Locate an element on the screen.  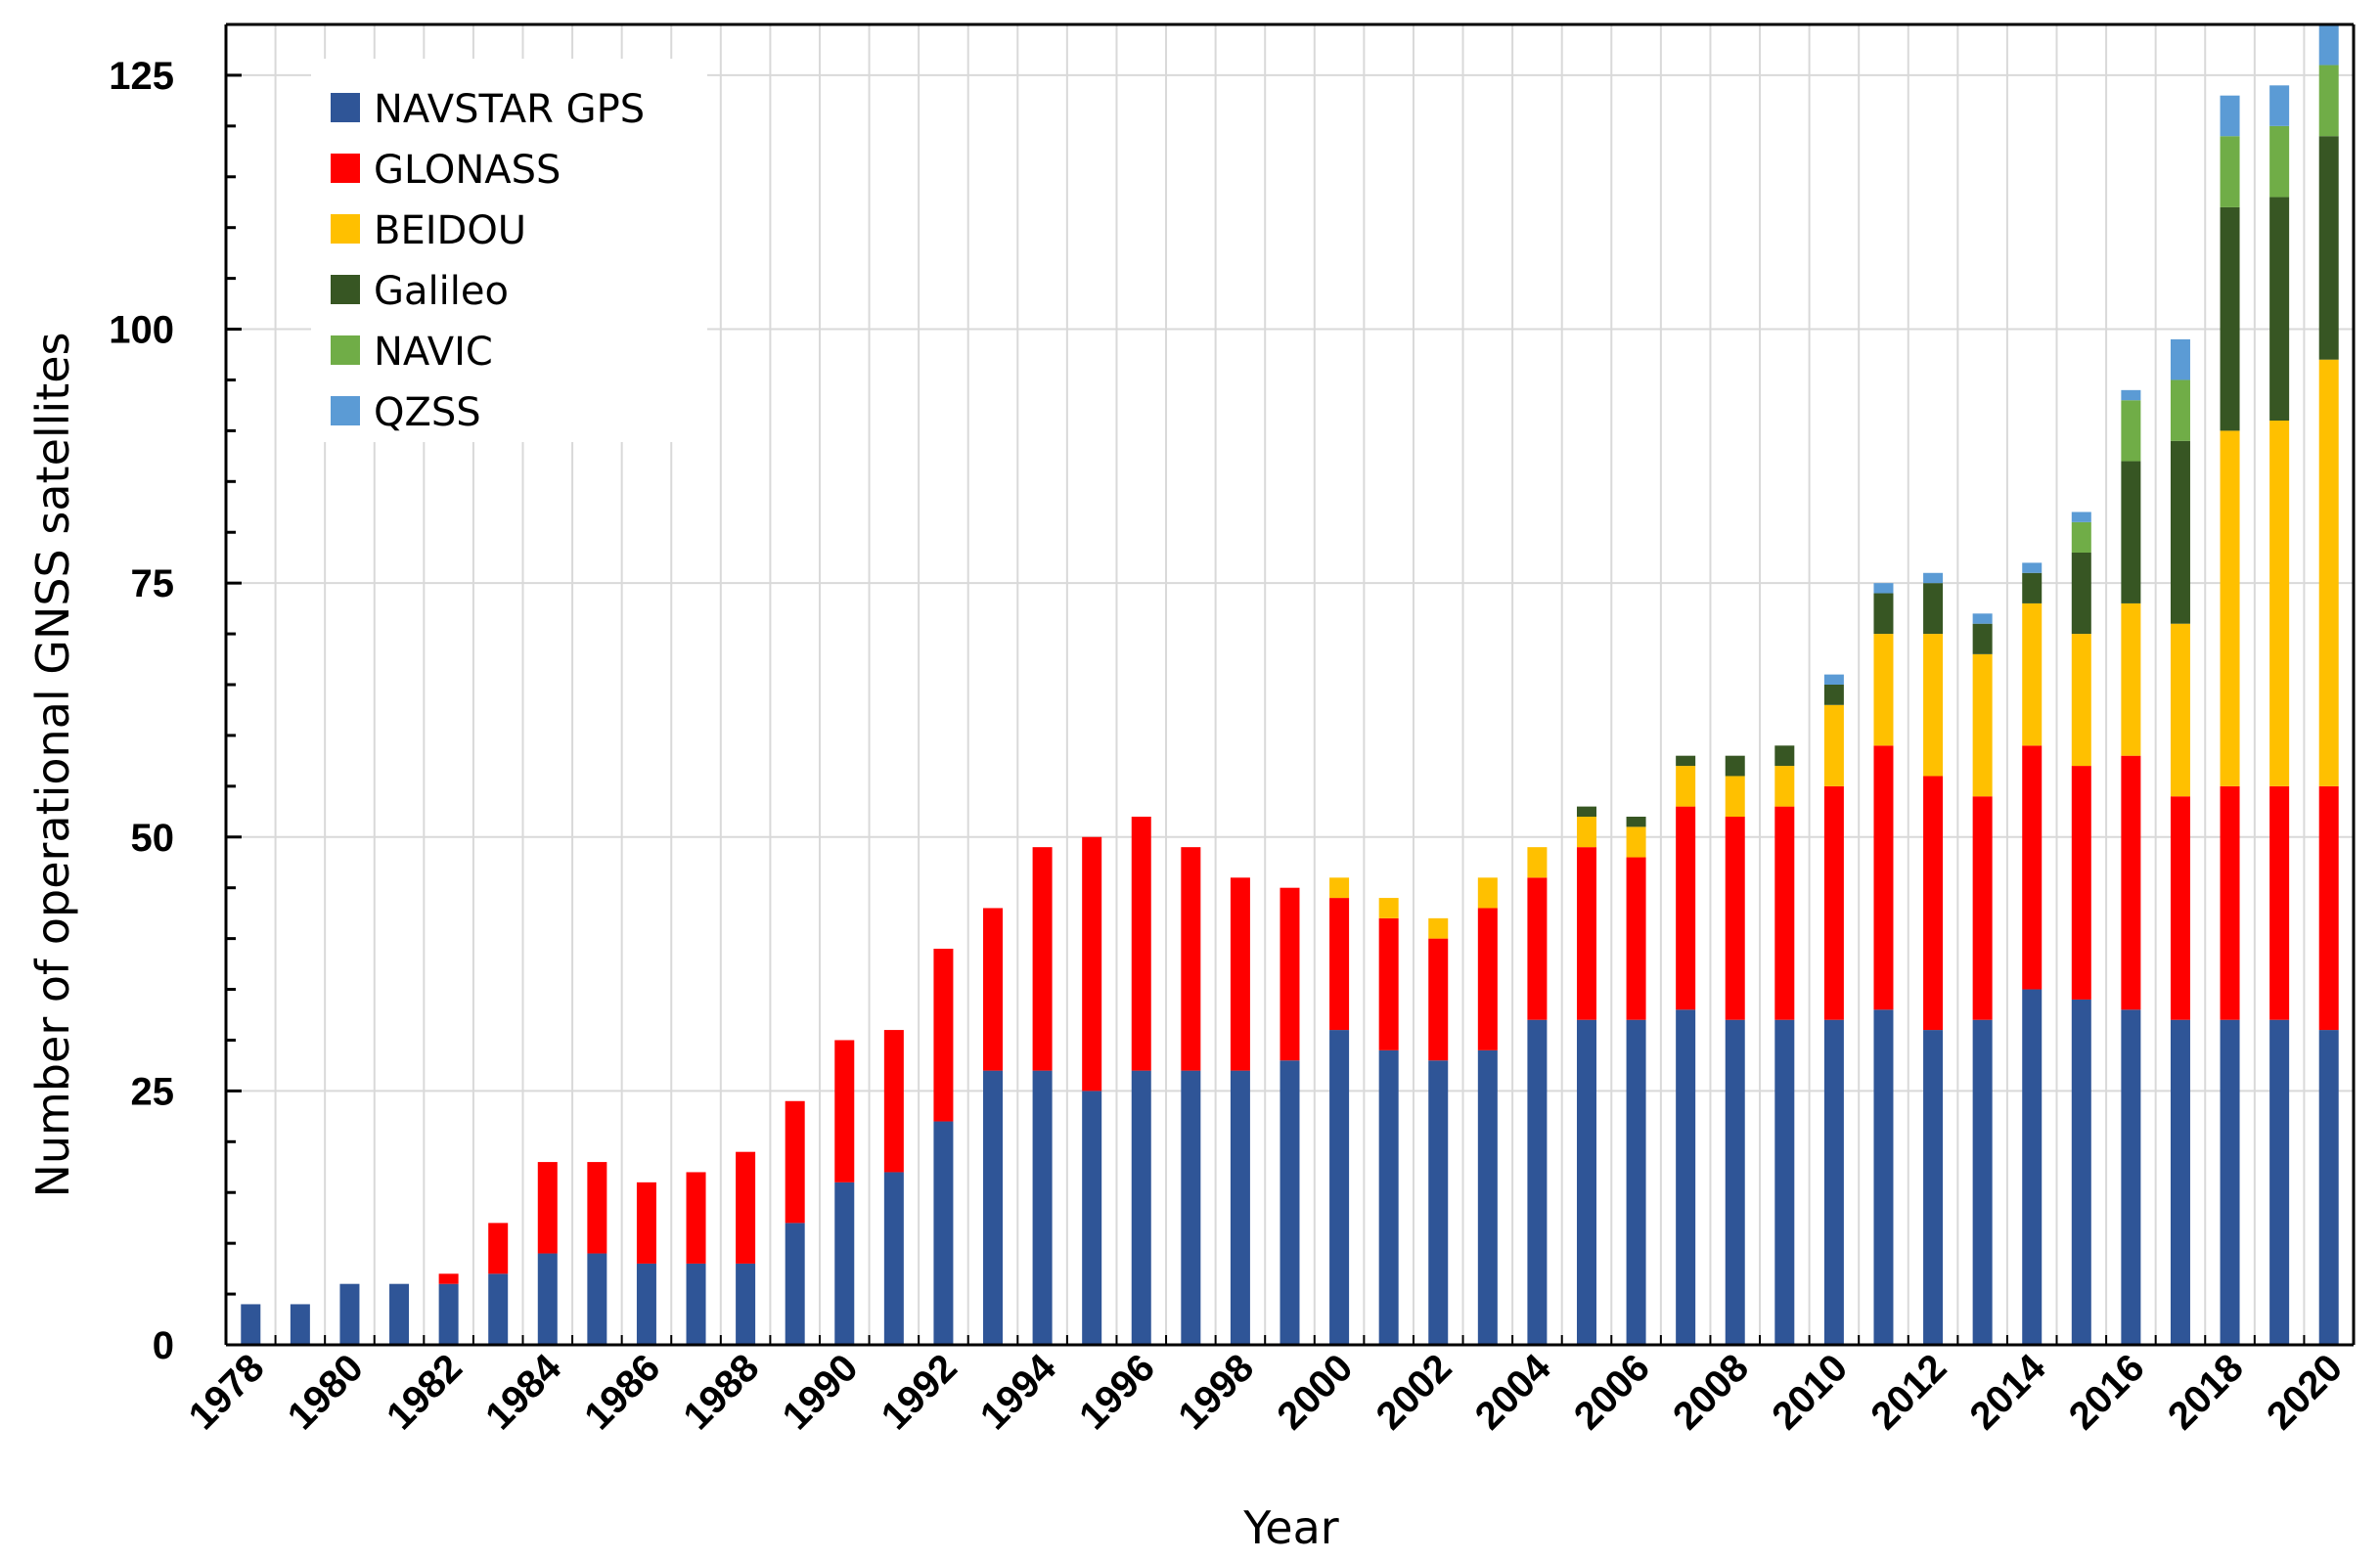
bar-stack-2007 is located at coordinates (1686, 1050).